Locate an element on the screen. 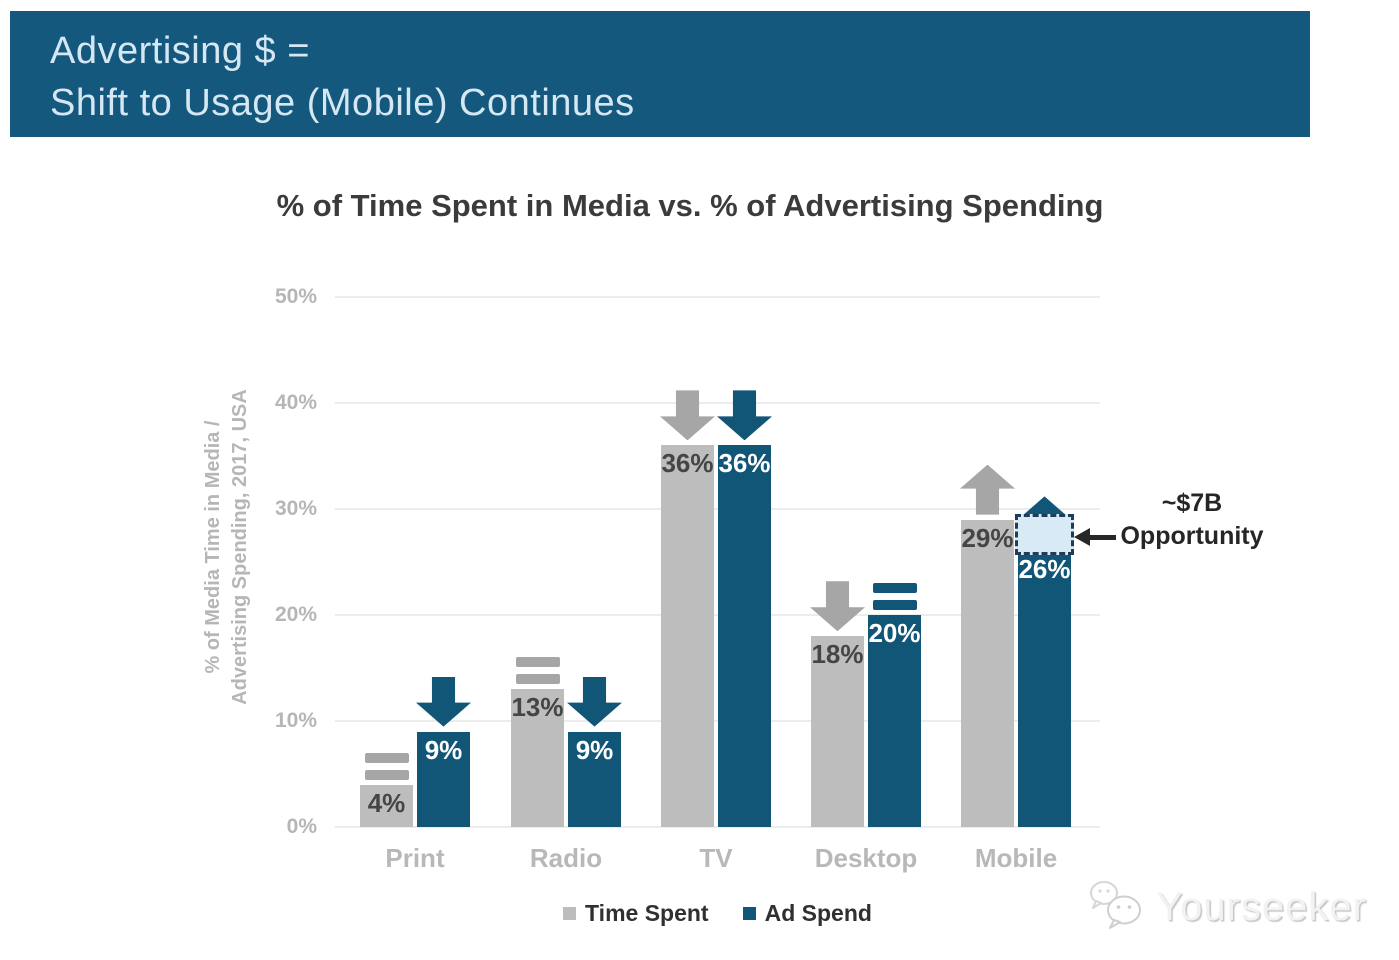  time-spent-bar-print: 4% is located at coordinates (386, 805).